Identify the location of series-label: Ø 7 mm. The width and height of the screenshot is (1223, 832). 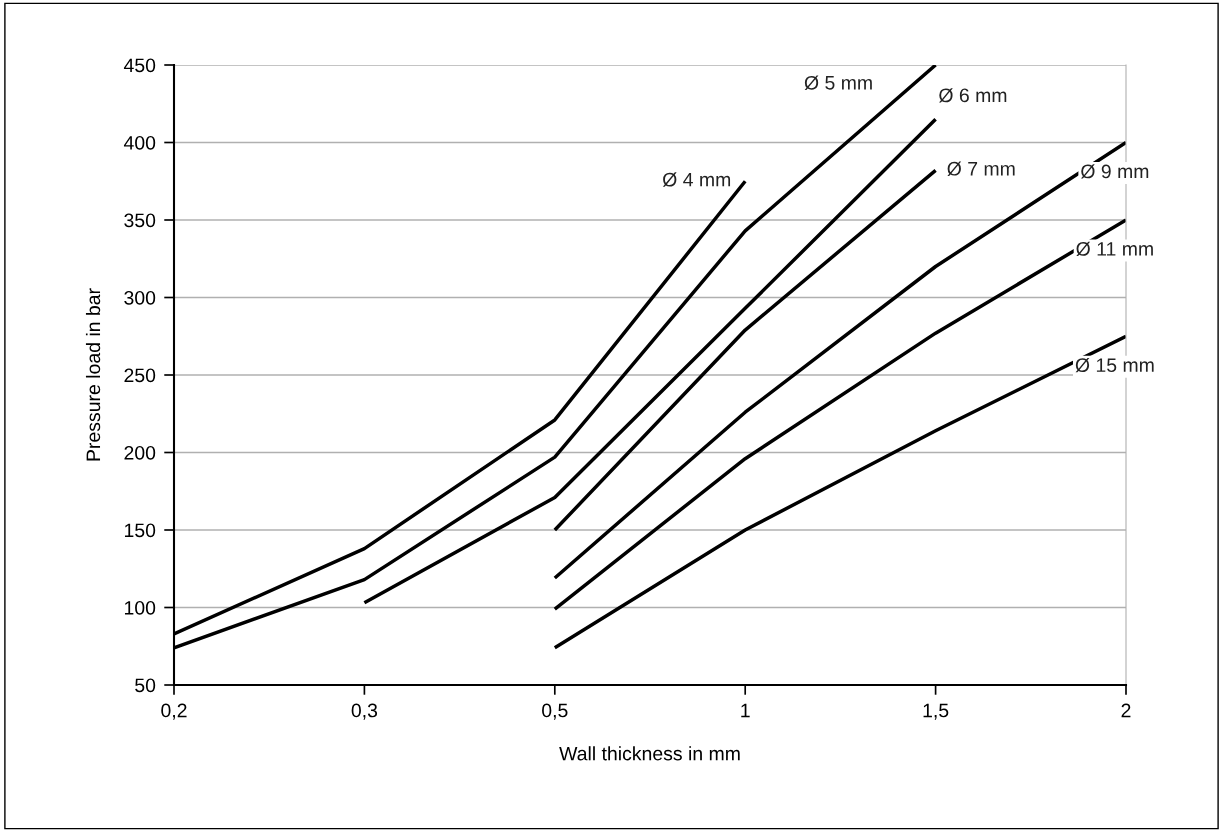
(981, 168).